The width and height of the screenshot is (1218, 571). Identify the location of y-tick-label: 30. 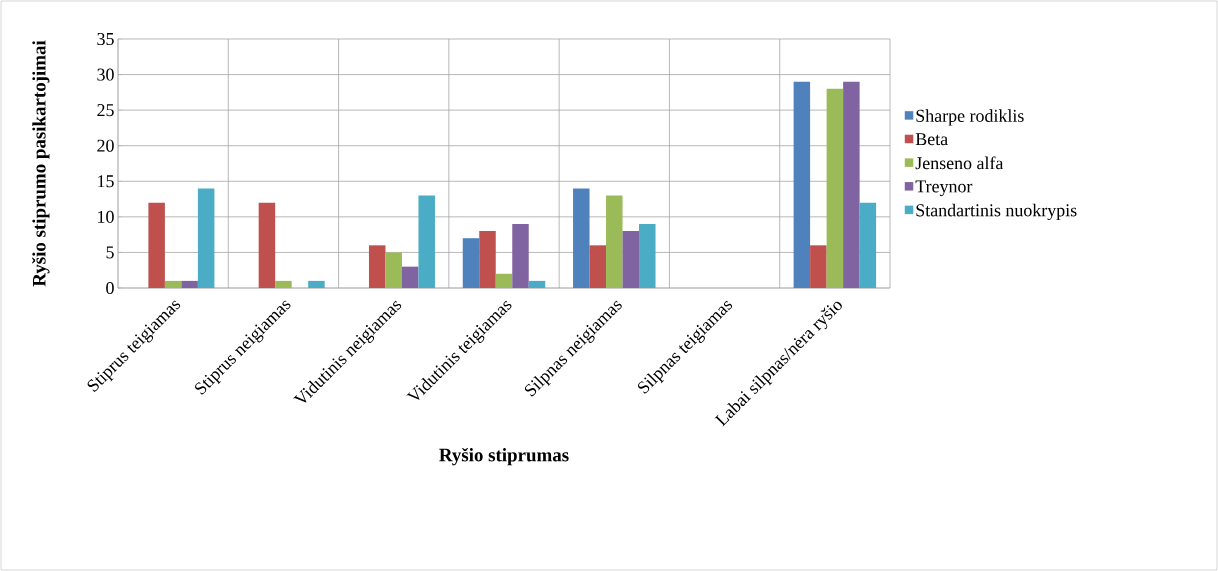
(105, 74).